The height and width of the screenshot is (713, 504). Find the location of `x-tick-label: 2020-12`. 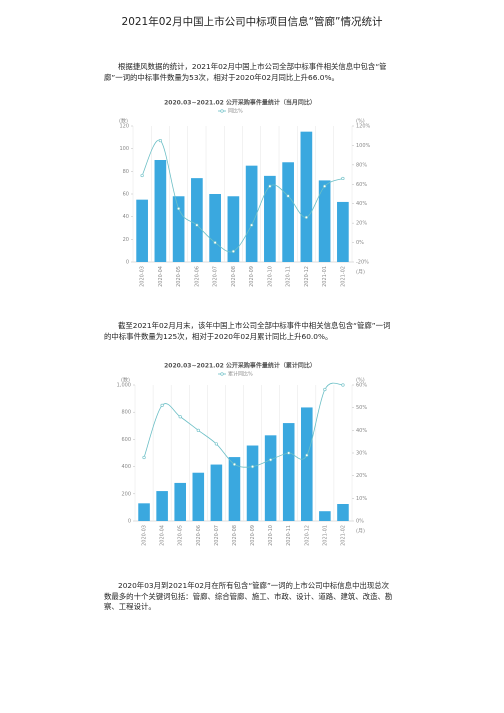

x-tick-label: 2020-12 is located at coordinates (307, 276).